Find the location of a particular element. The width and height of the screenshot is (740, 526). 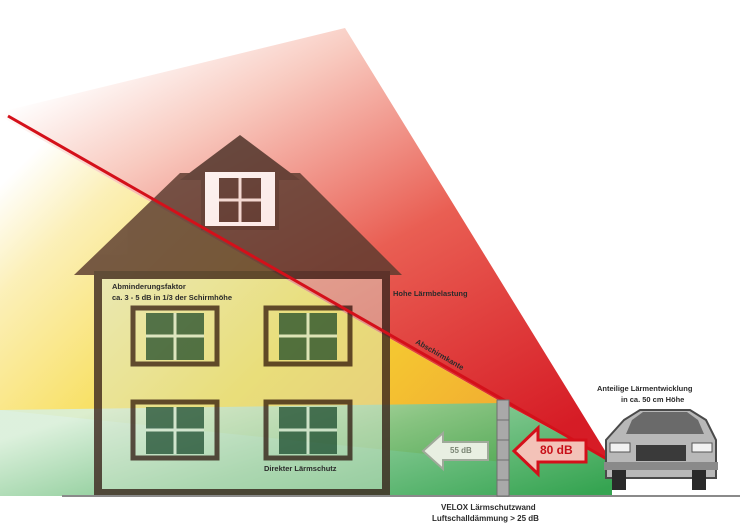

window-top-right is located at coordinates (308, 336).